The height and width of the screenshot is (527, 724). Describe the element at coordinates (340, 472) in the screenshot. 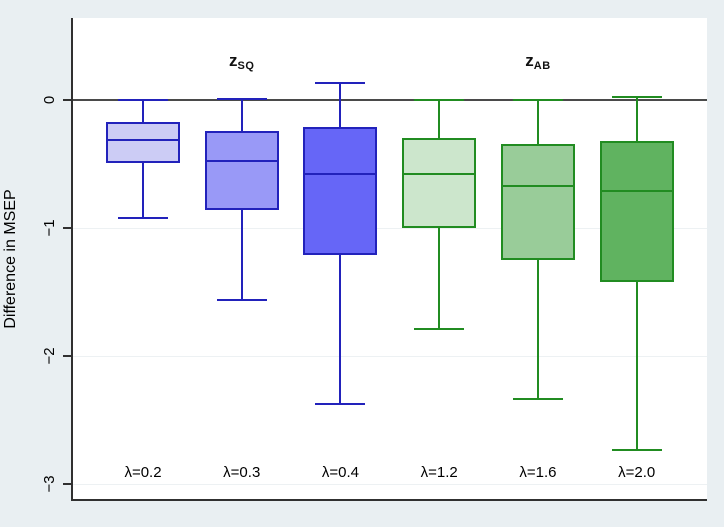

I see `x-category-label: λ=0.4` at that location.